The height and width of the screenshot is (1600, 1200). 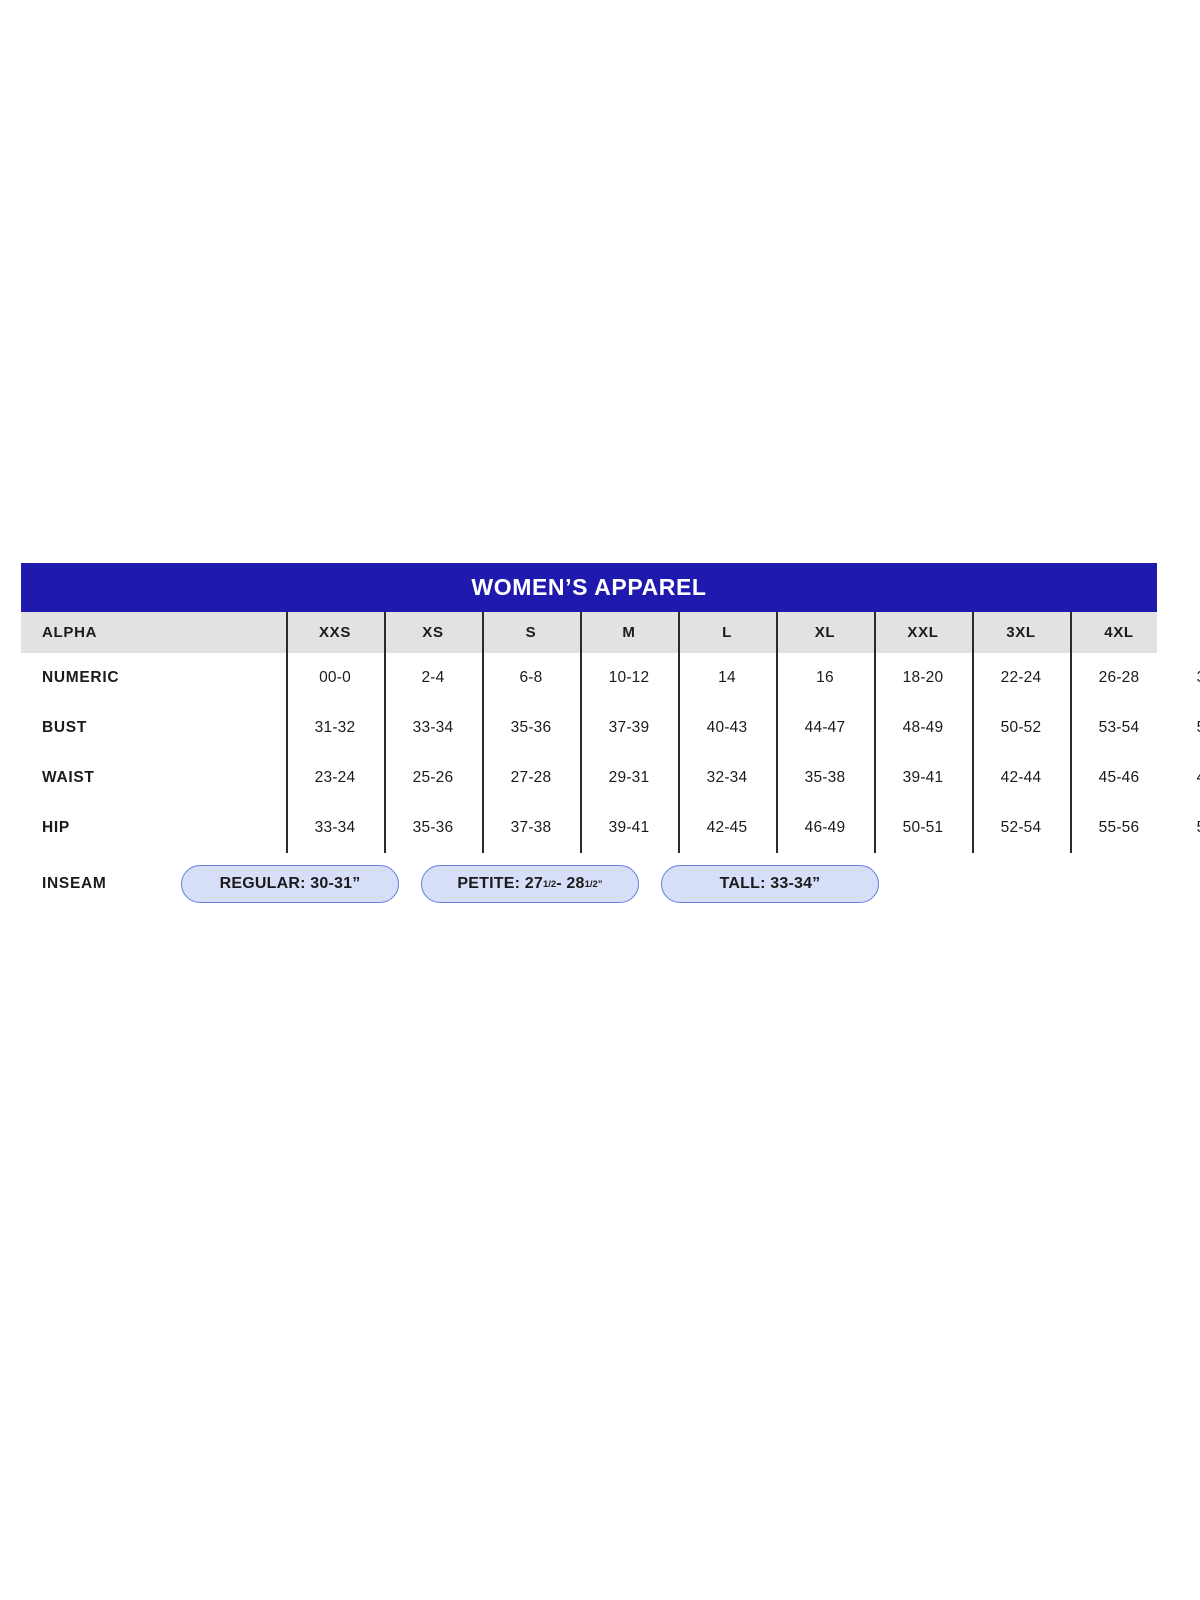 I want to click on row-label-hip: HIP, so click(x=56, y=827).